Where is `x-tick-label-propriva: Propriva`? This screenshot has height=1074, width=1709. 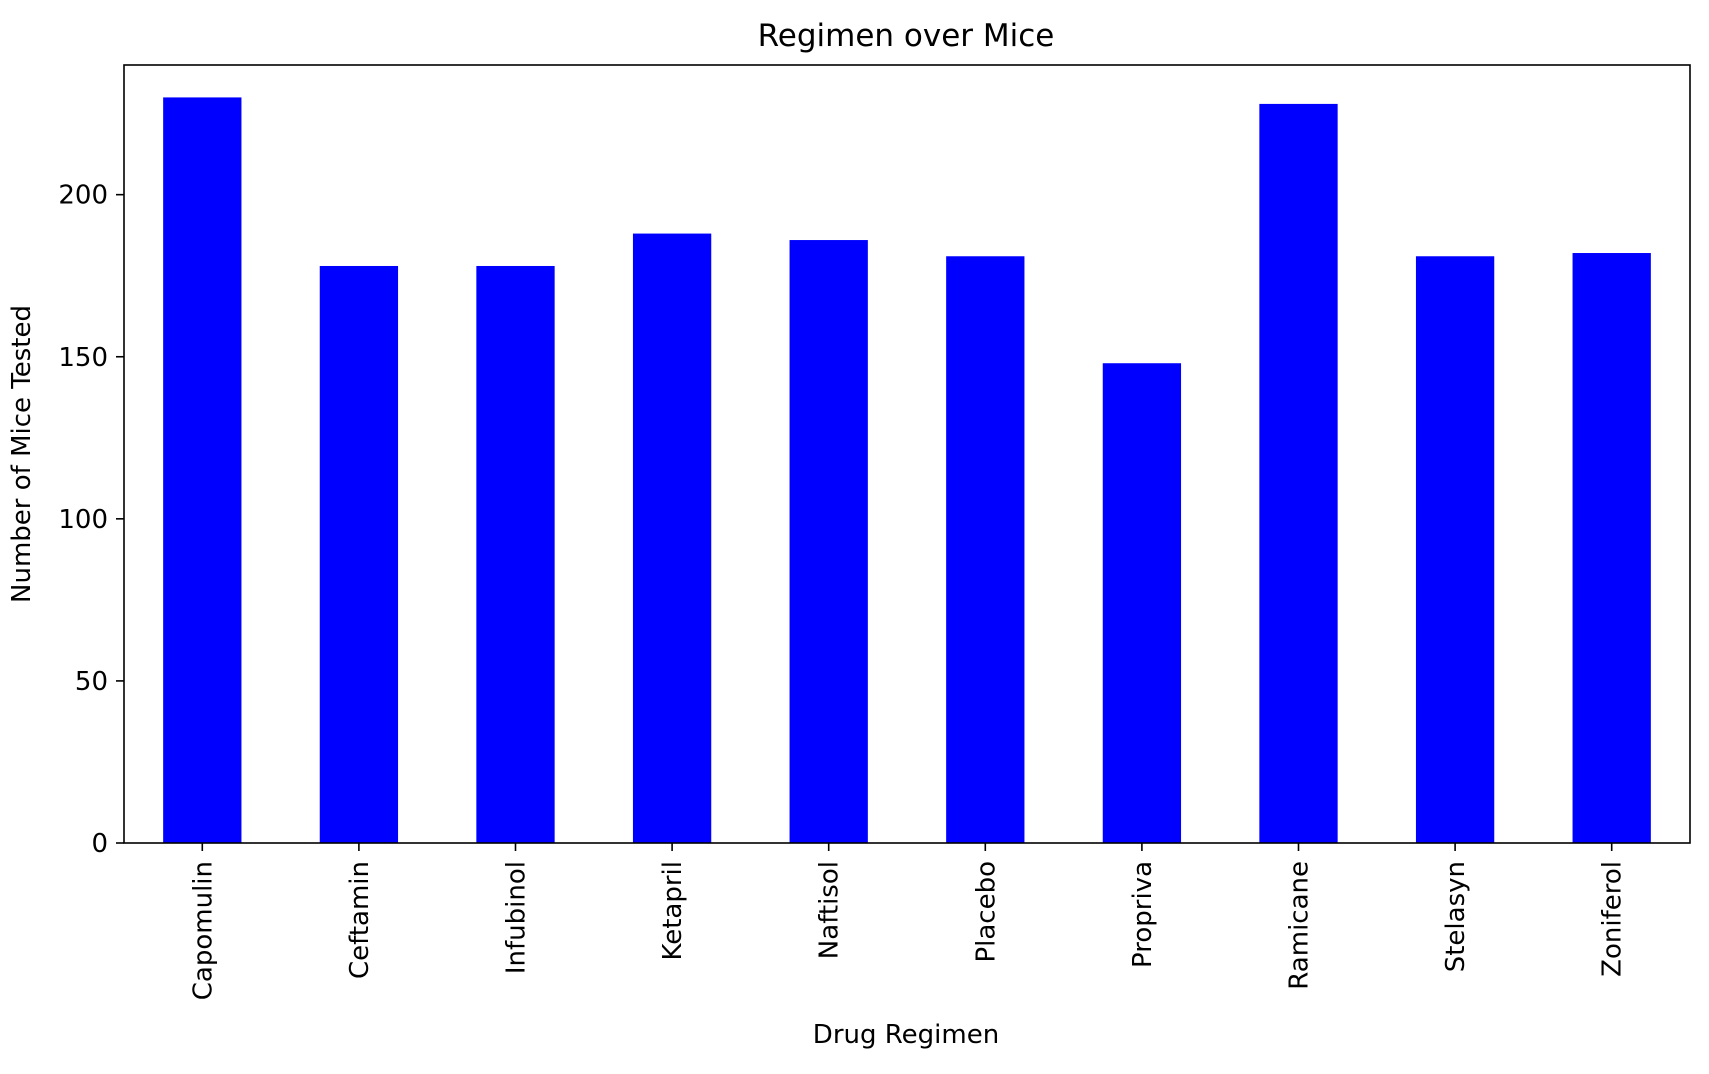 x-tick-label-propriva: Propriva is located at coordinates (1143, 914).